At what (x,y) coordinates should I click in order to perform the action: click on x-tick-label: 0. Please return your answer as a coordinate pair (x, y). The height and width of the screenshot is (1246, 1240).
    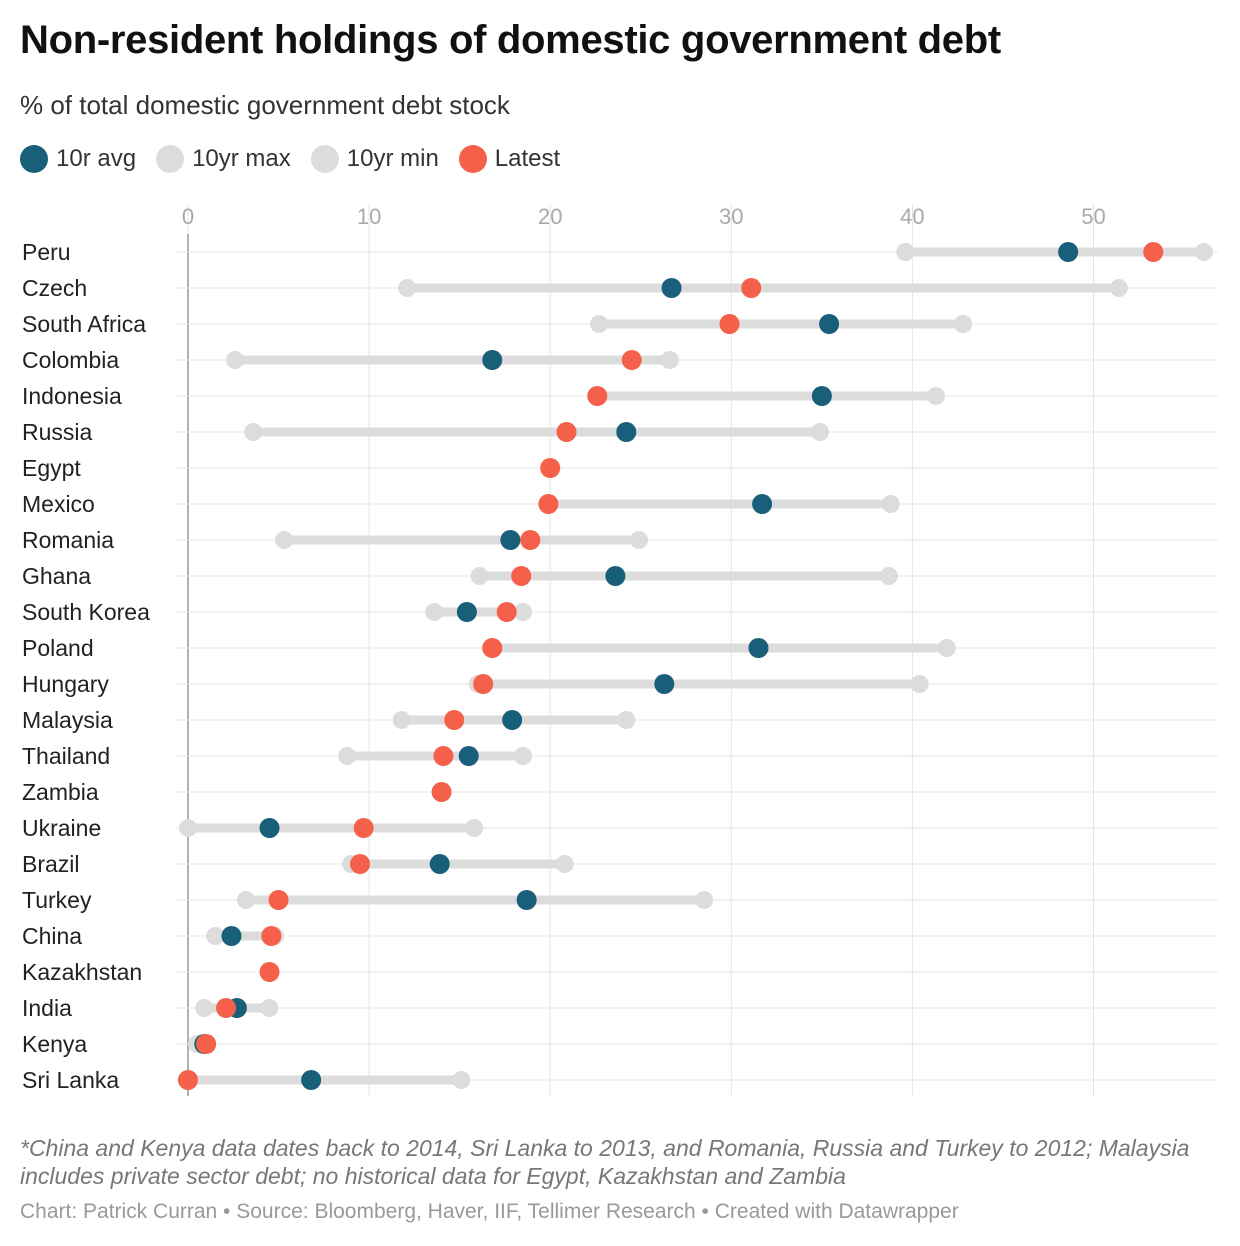
    Looking at the image, I should click on (188, 216).